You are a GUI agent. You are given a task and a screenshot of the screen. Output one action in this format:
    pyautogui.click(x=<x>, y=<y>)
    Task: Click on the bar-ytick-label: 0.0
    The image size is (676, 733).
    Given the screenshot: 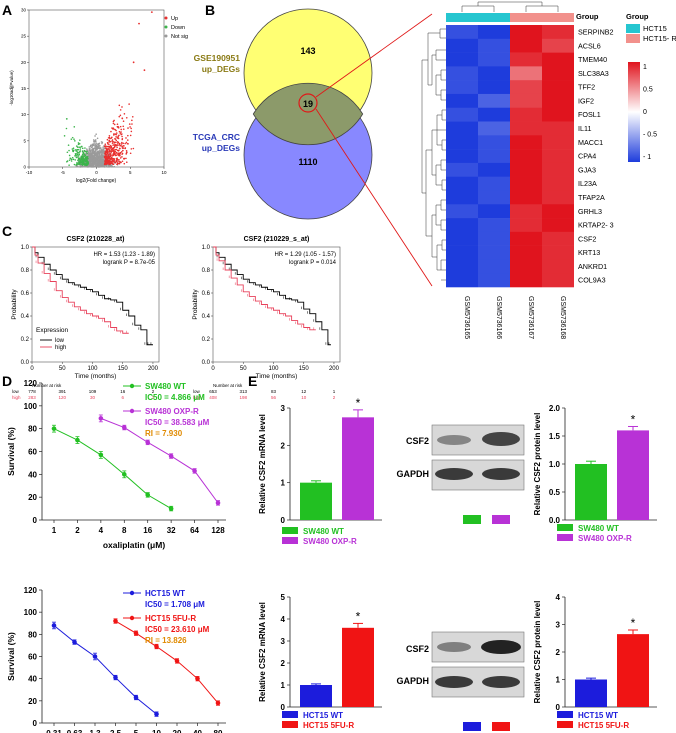 What is the action you would take?
    pyautogui.click(x=555, y=520)
    